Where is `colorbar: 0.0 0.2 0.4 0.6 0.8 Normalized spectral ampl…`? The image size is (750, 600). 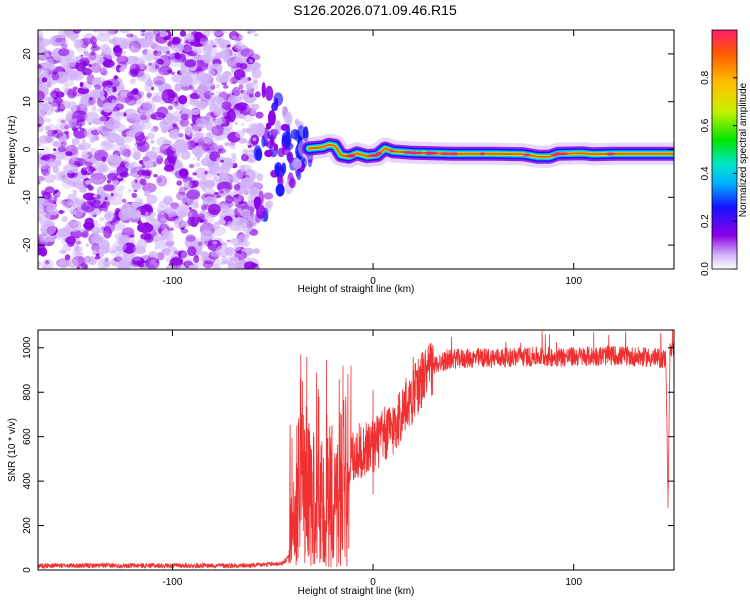 colorbar: 0.0 0.2 0.4 0.6 0.8 Normalized spectral ampl… is located at coordinates (724, 152).